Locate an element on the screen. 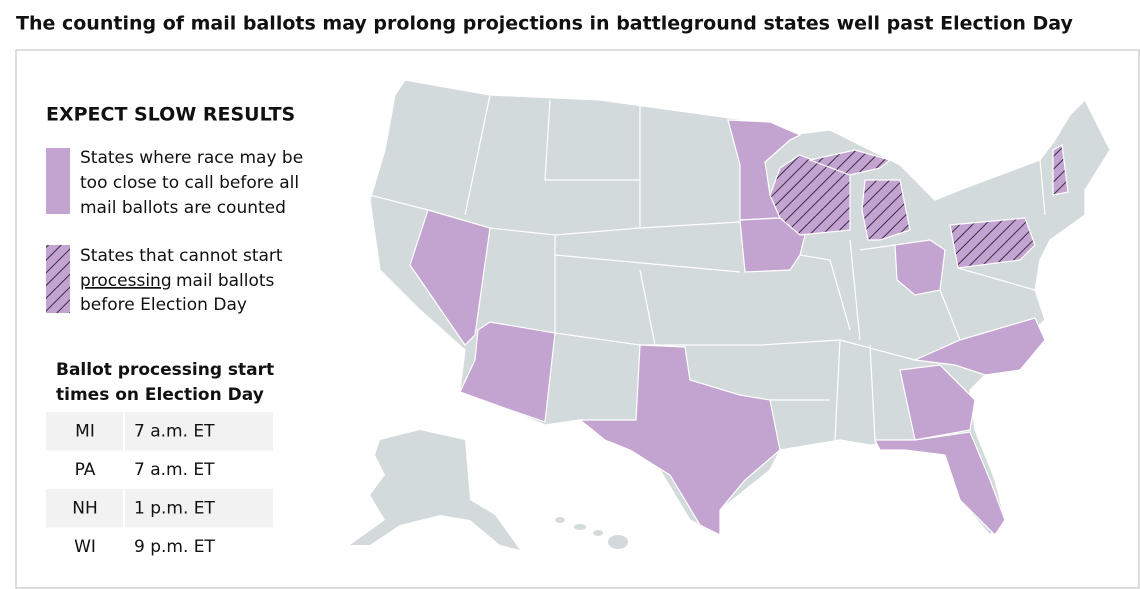 The width and height of the screenshot is (1140, 589). table-cell: MI is located at coordinates (85, 431).